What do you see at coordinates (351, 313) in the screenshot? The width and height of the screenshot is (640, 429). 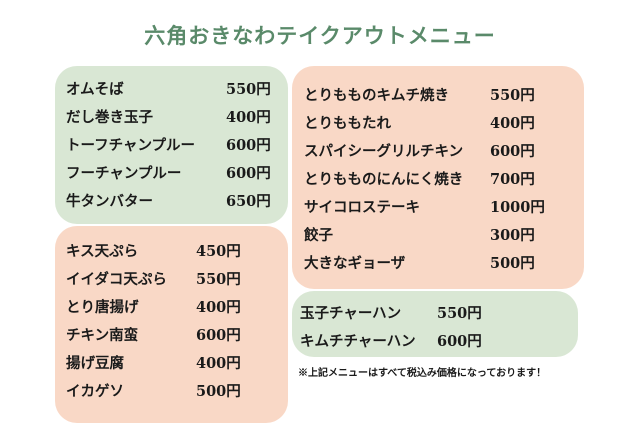 I see `item-name: 玉子チャーハン` at bounding box center [351, 313].